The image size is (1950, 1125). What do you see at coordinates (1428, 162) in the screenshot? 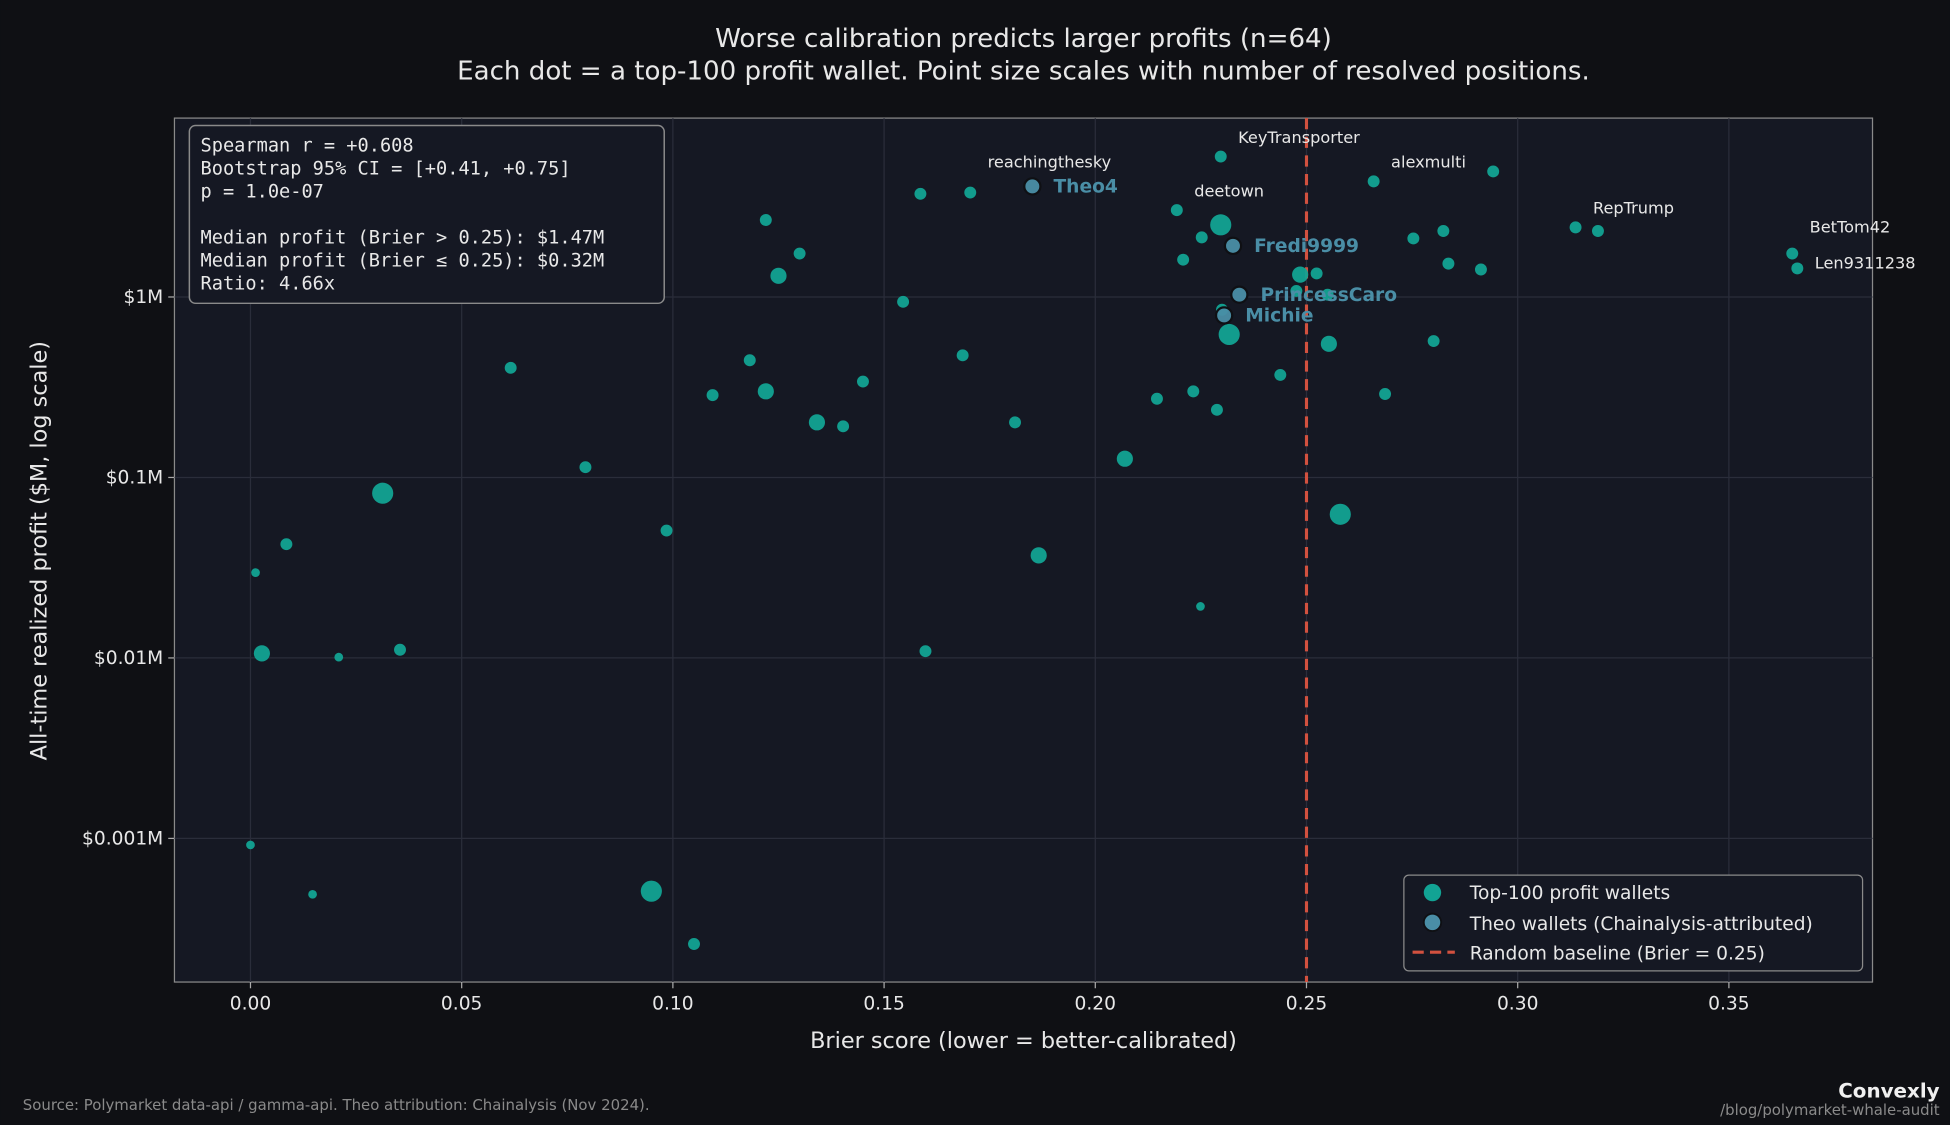
I see `wallet-label: alexmulti` at bounding box center [1428, 162].